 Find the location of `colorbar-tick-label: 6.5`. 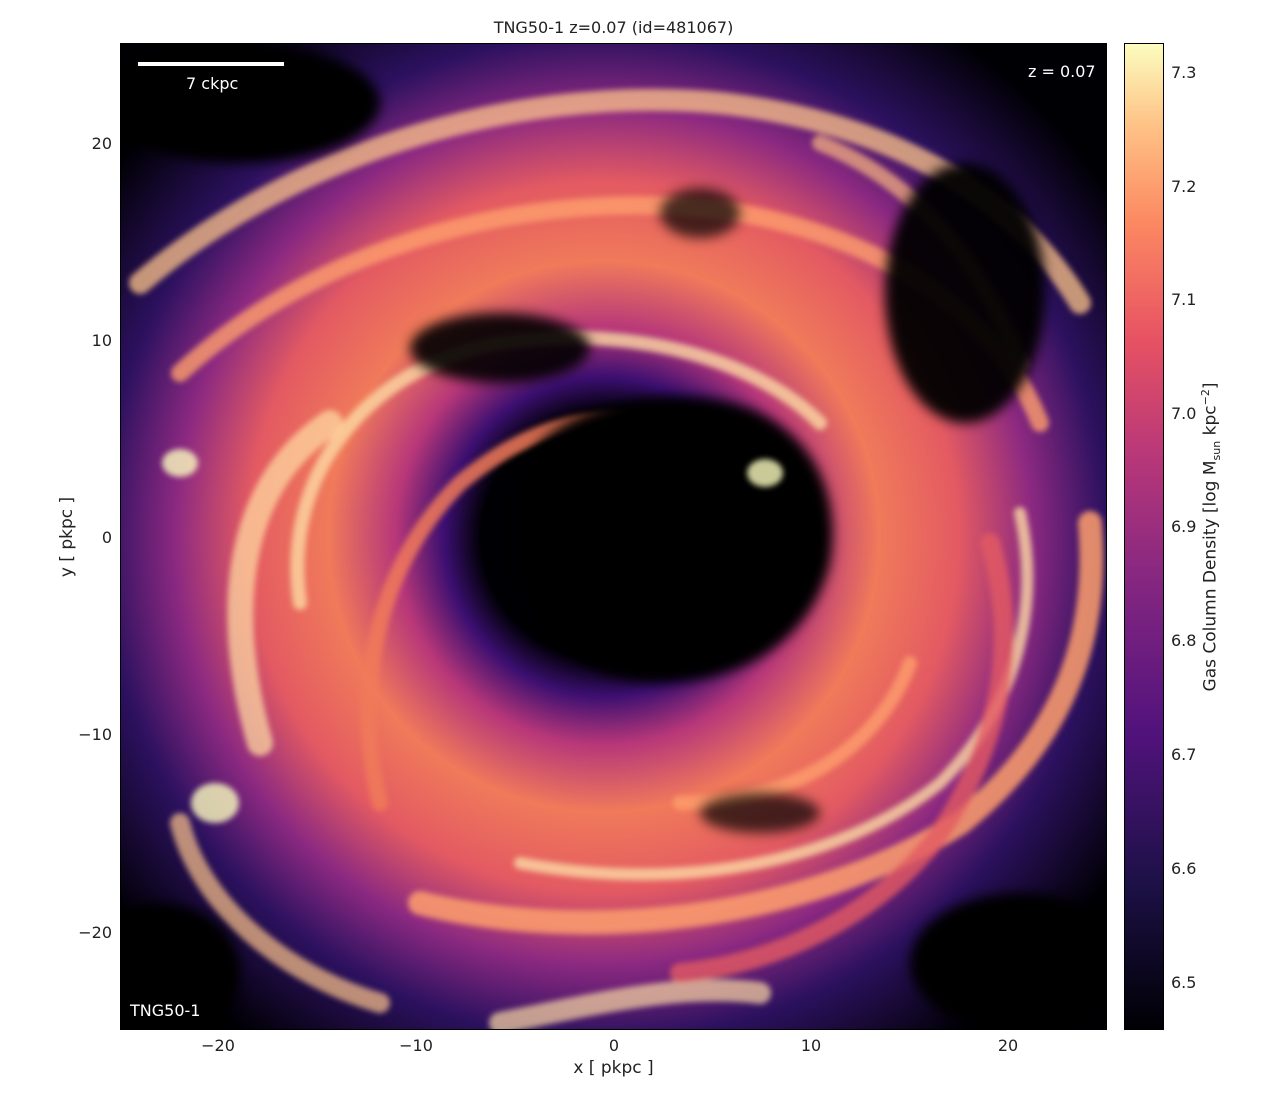

colorbar-tick-label: 6.5 is located at coordinates (1184, 982).